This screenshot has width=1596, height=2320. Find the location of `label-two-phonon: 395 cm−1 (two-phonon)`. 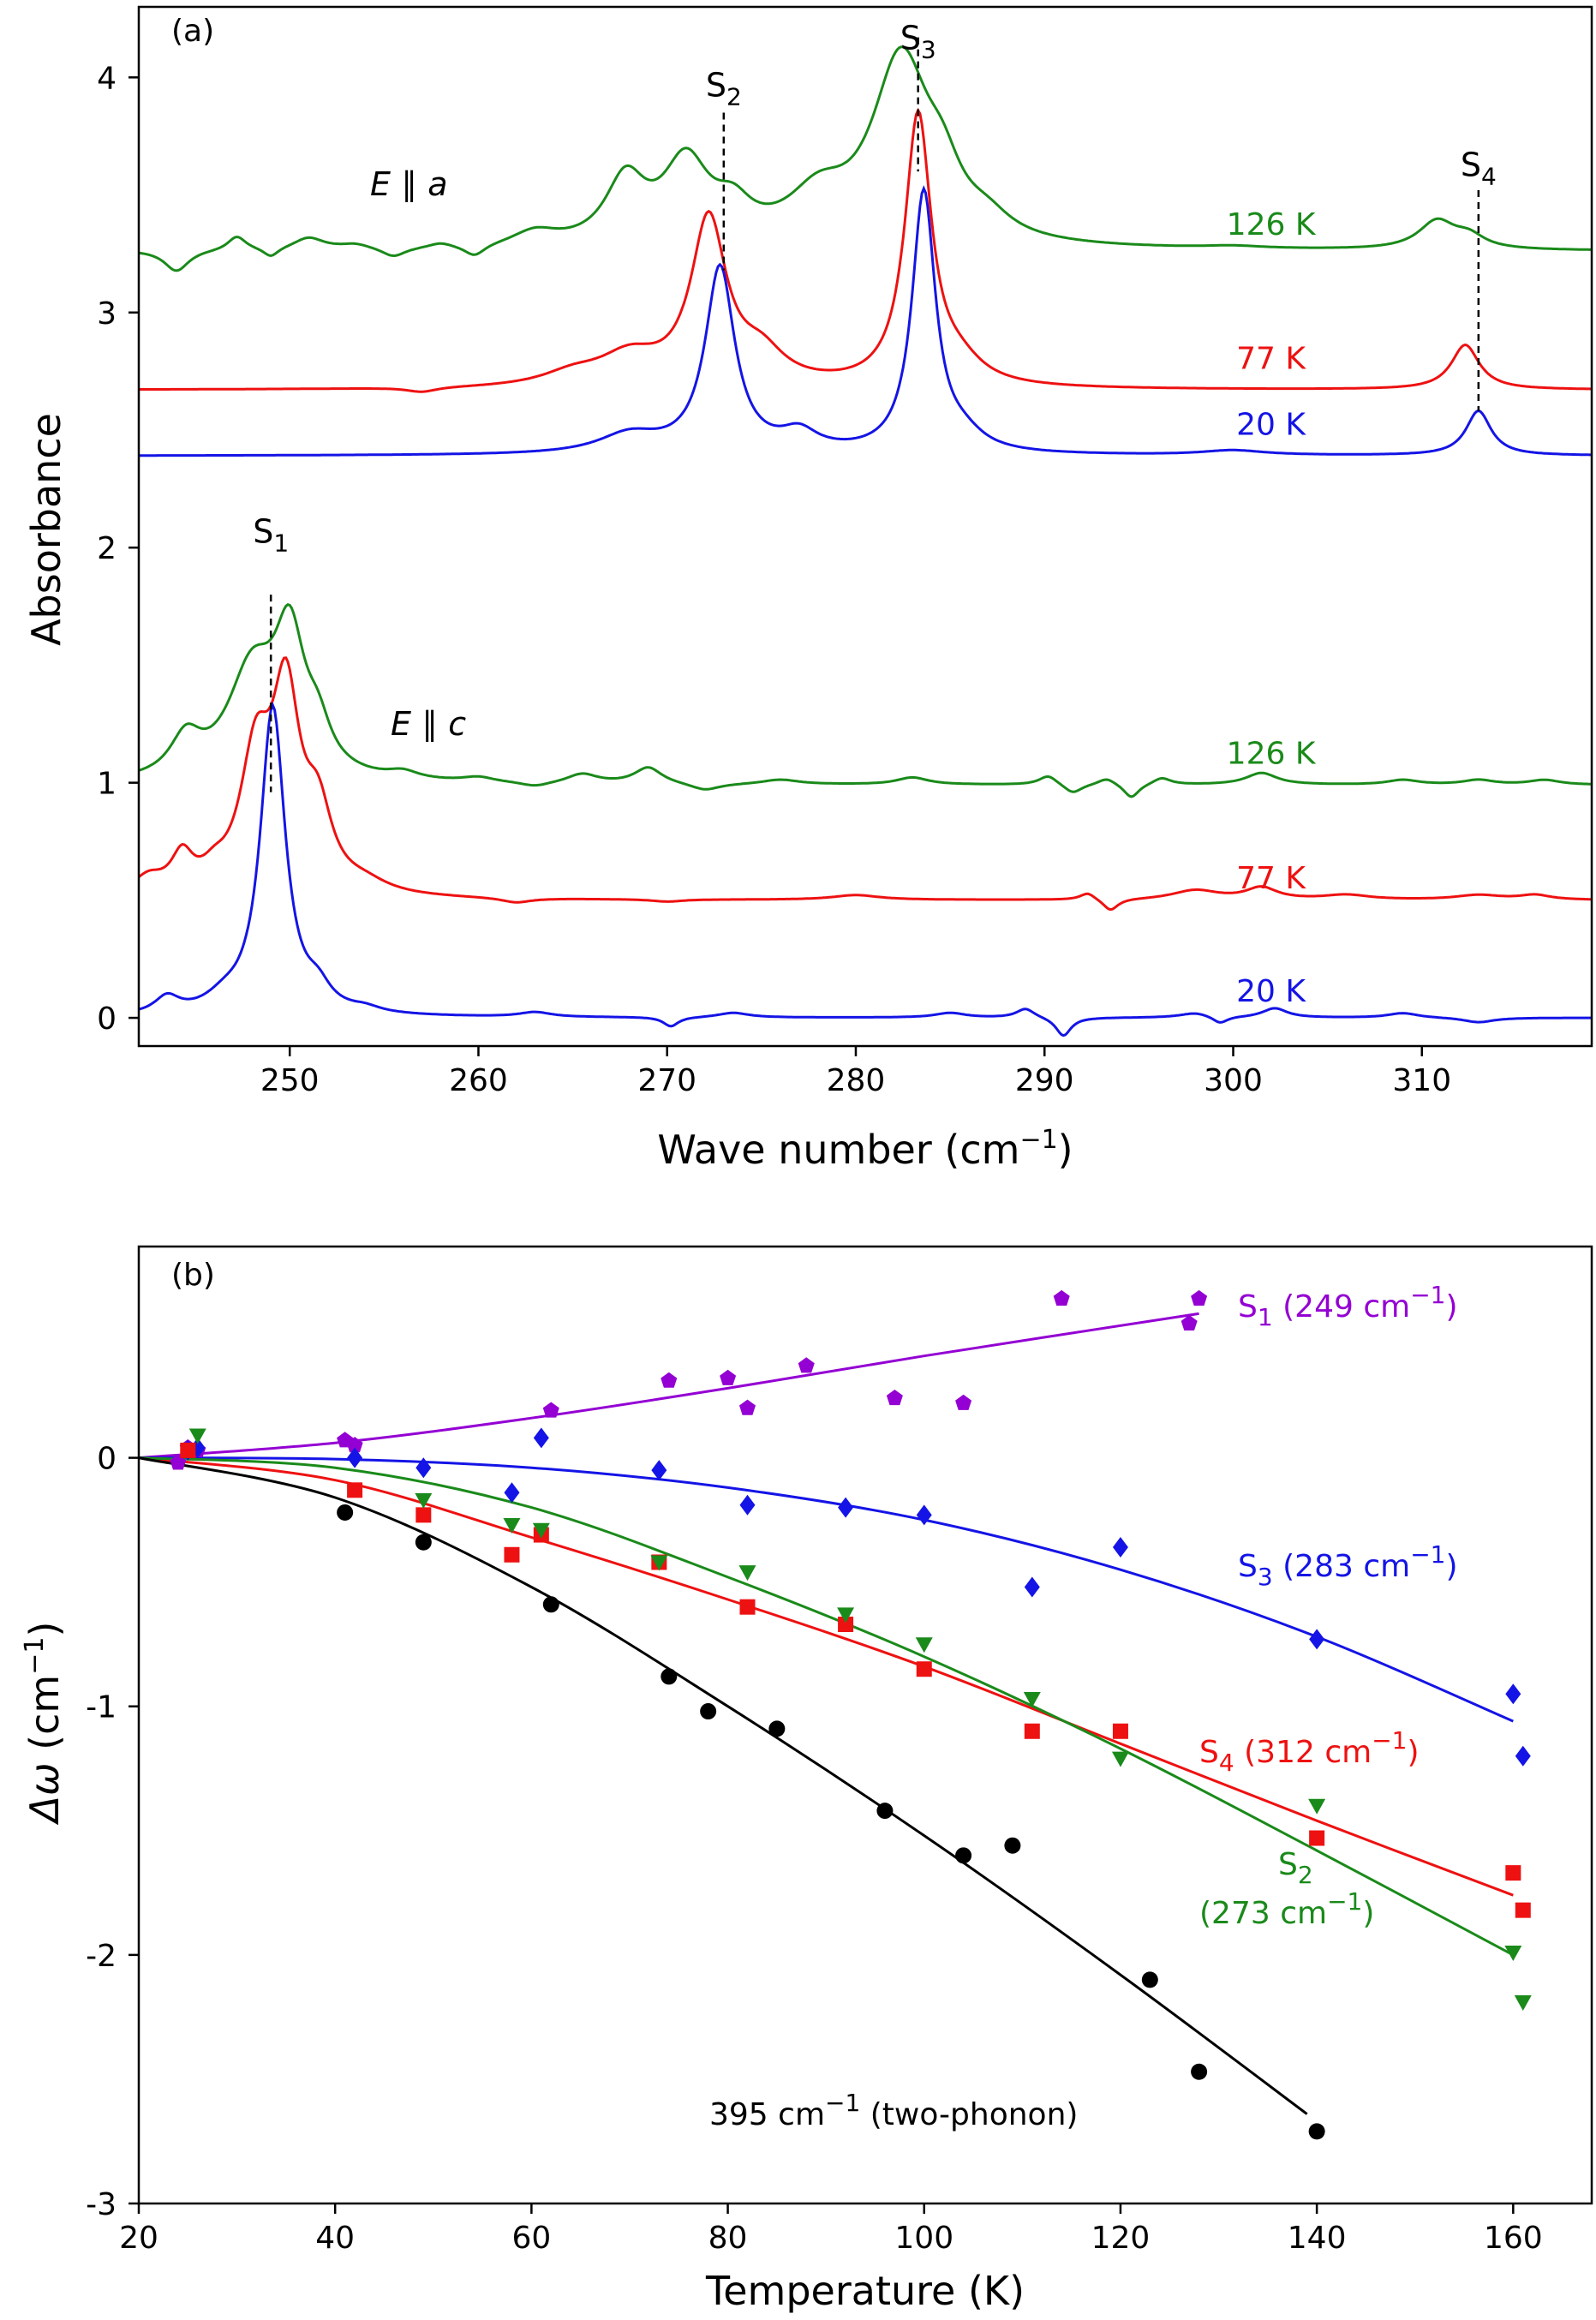

label-two-phonon: 395 cm−1 (two-phonon) is located at coordinates (894, 2110).